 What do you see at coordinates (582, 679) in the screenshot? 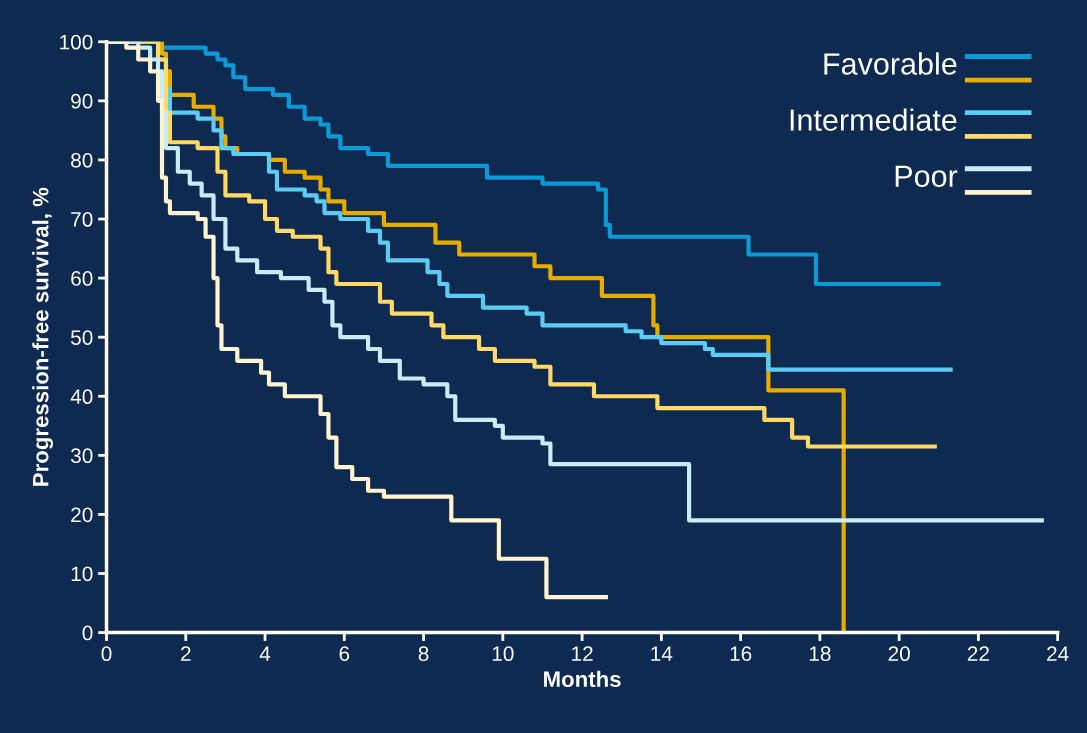
I see `x-axis-title: Months` at bounding box center [582, 679].